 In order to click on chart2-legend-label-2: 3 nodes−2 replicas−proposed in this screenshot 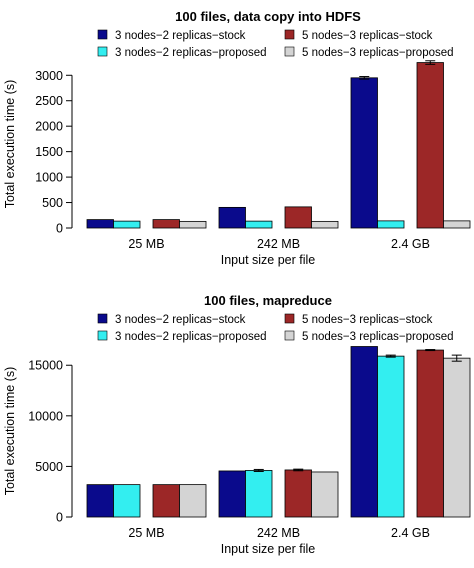, I will do `click(191, 337)`.